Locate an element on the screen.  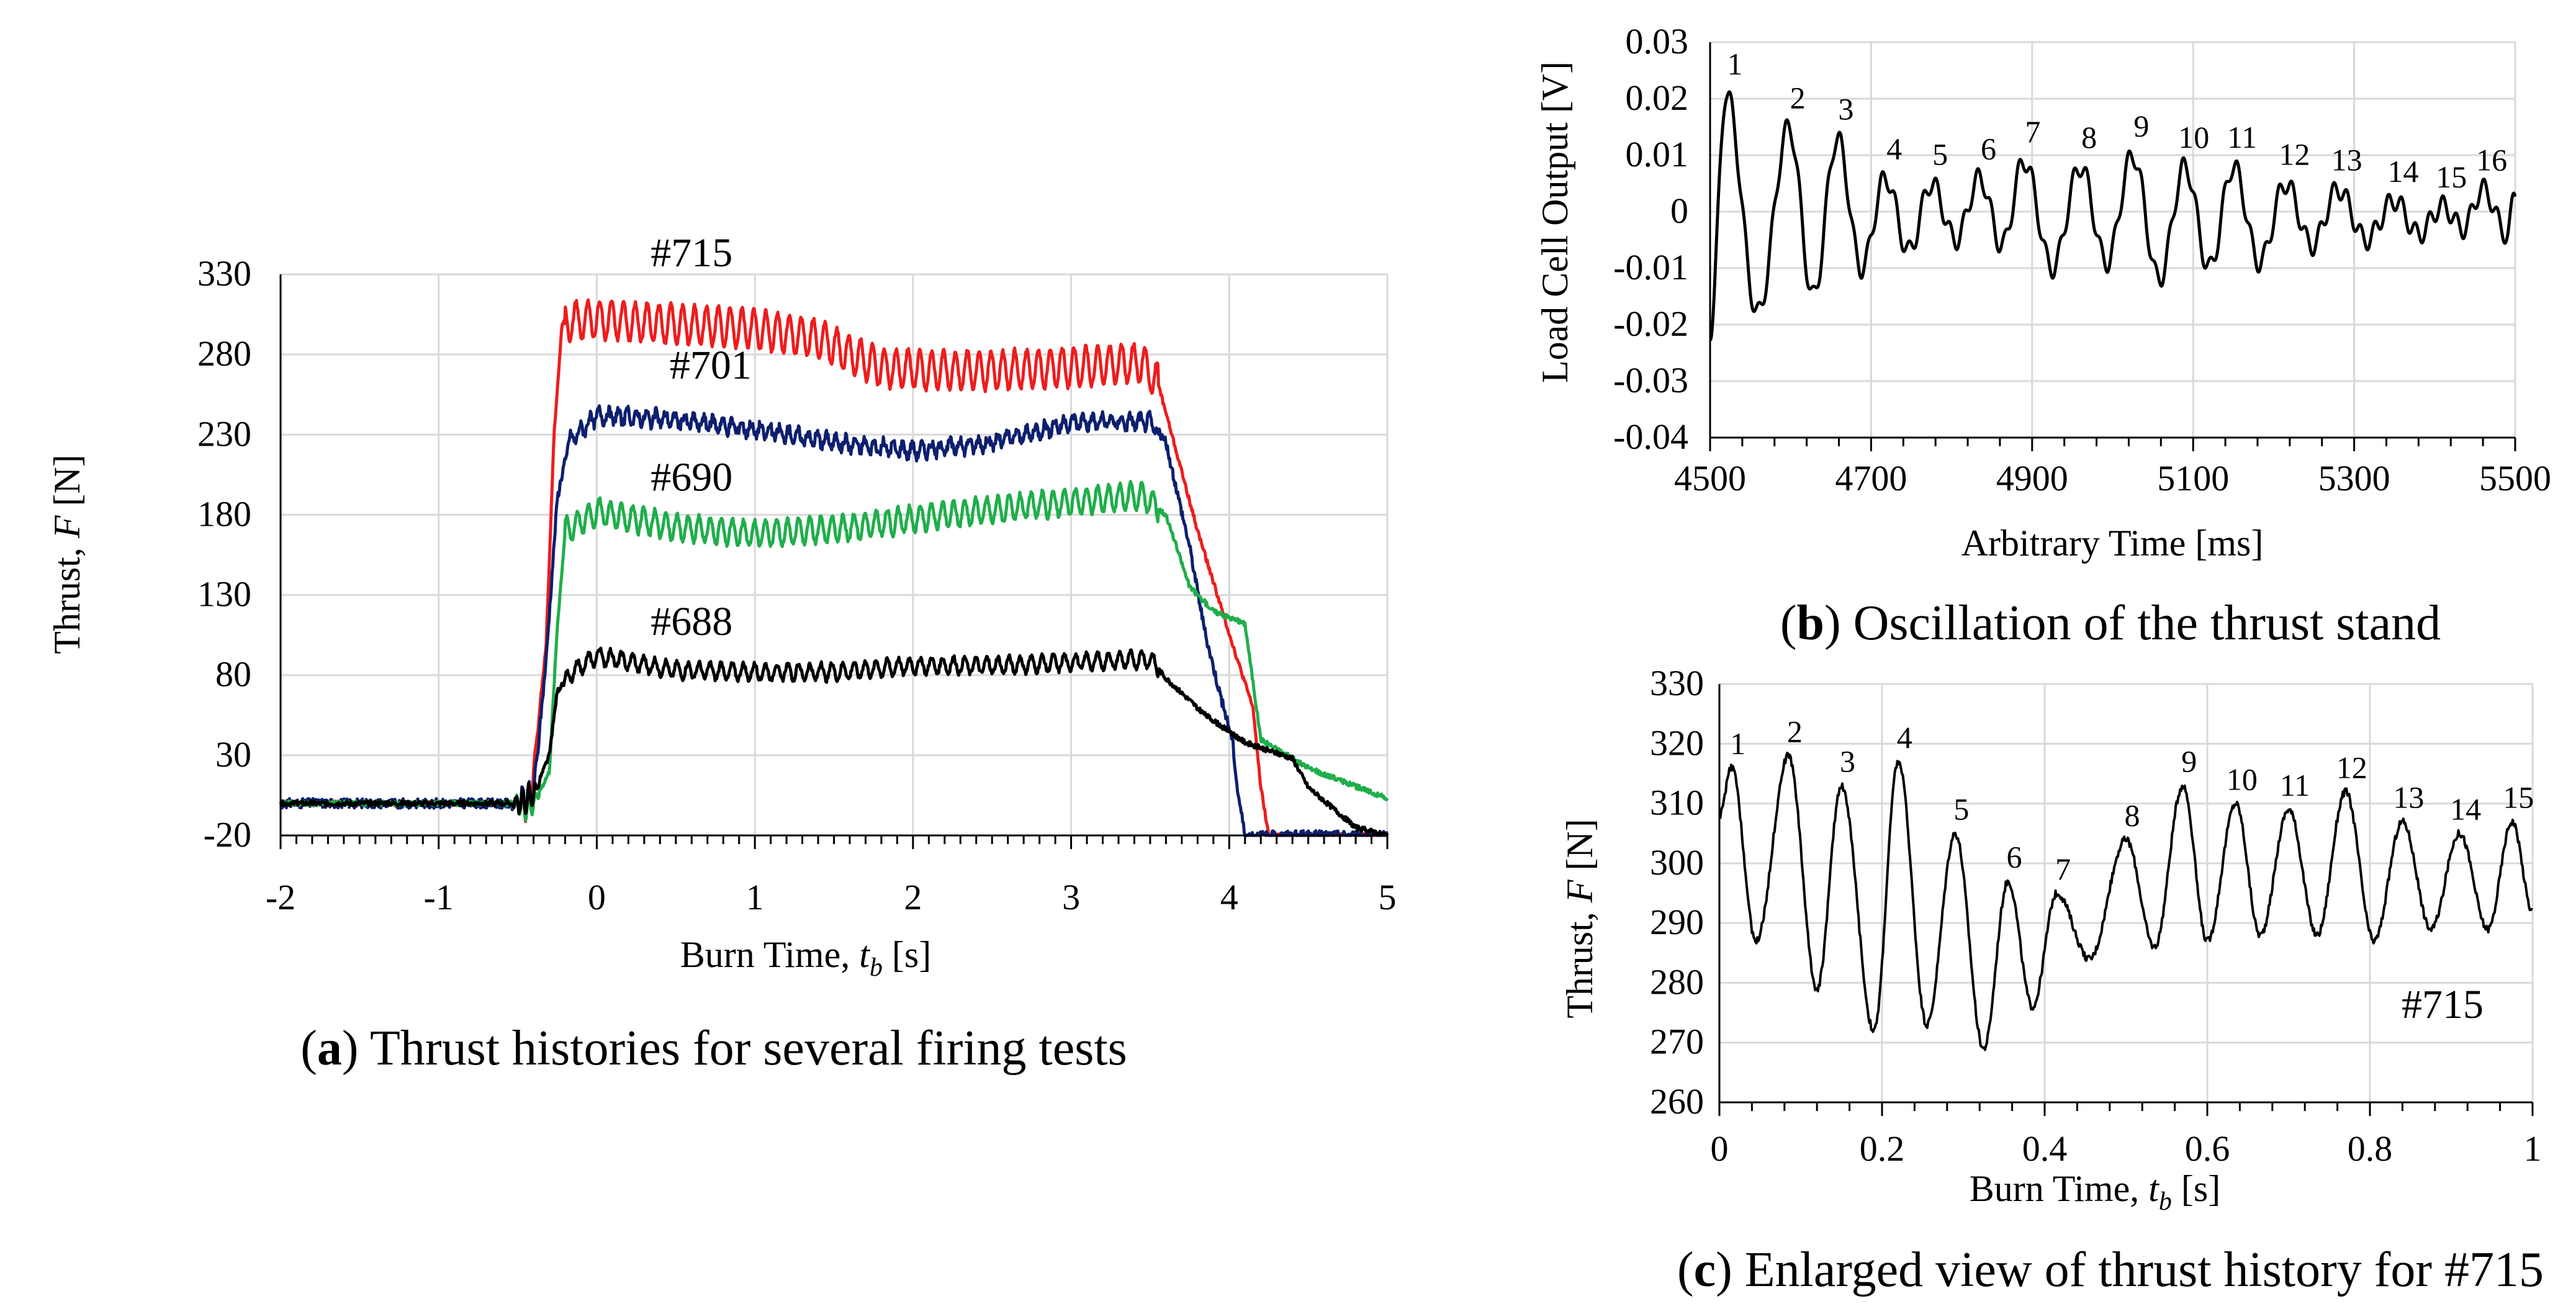
x-tick-label: 3 is located at coordinates (1071, 897).